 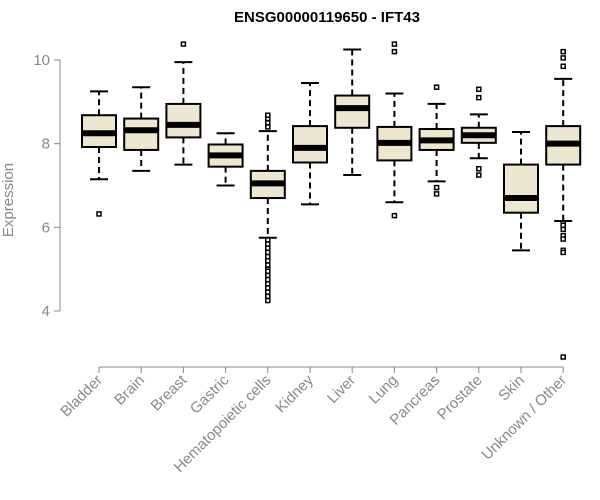 I want to click on y-axis: 4 6 8 10, so click(x=47, y=186).